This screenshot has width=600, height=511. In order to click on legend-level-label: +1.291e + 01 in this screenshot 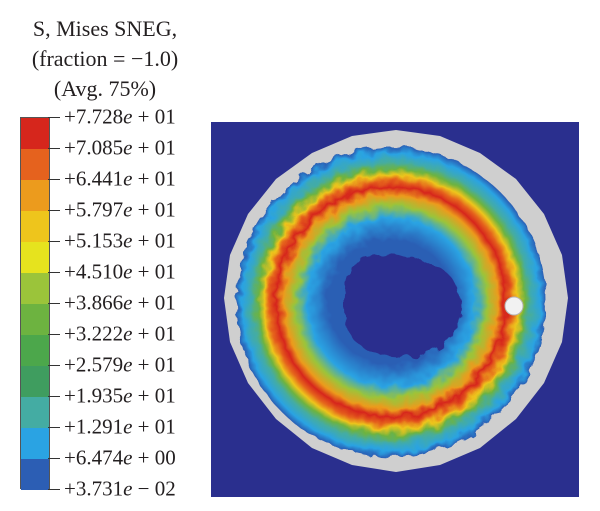, I will do `click(120, 426)`.